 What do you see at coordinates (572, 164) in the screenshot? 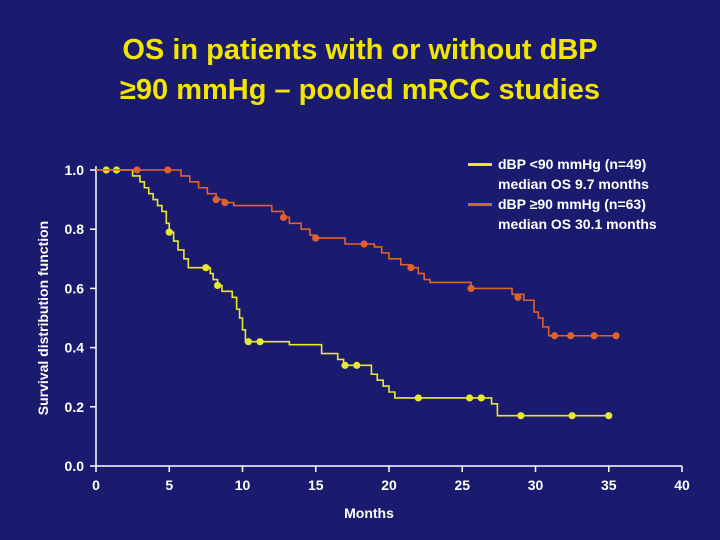
I see `legend-label-low: dBP <90 mmHg (n=49)` at bounding box center [572, 164].